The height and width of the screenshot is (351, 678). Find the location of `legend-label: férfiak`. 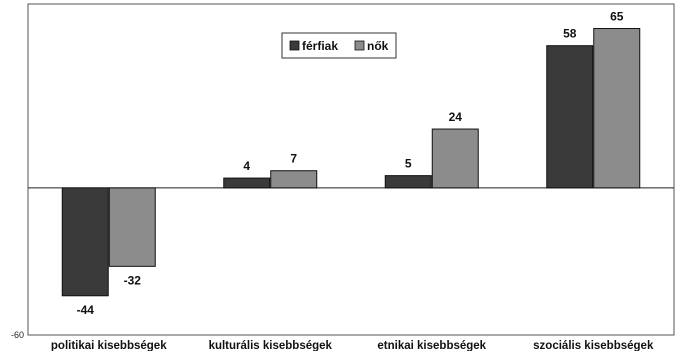

legend-label: férfiak is located at coordinates (320, 46).